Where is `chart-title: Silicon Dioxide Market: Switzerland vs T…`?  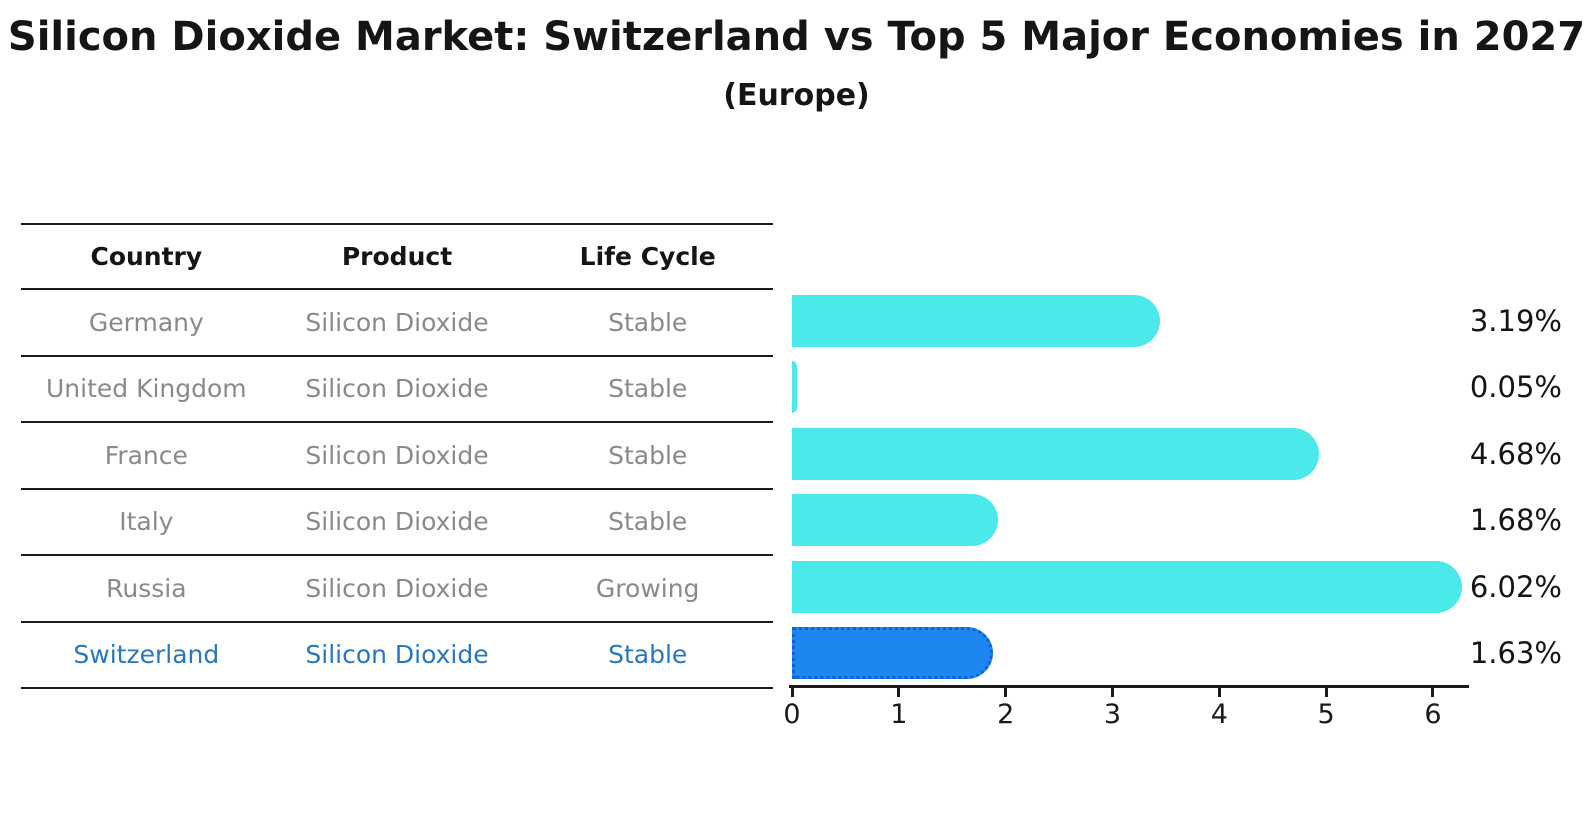
chart-title: Silicon Dioxide Market: Switzerland vs T… is located at coordinates (796, 37).